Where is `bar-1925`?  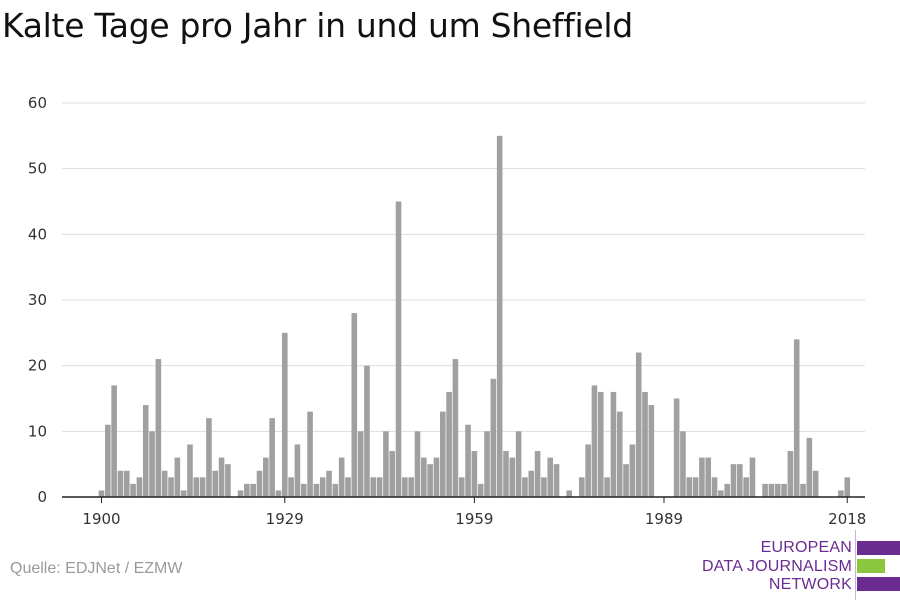 bar-1925 is located at coordinates (259, 483).